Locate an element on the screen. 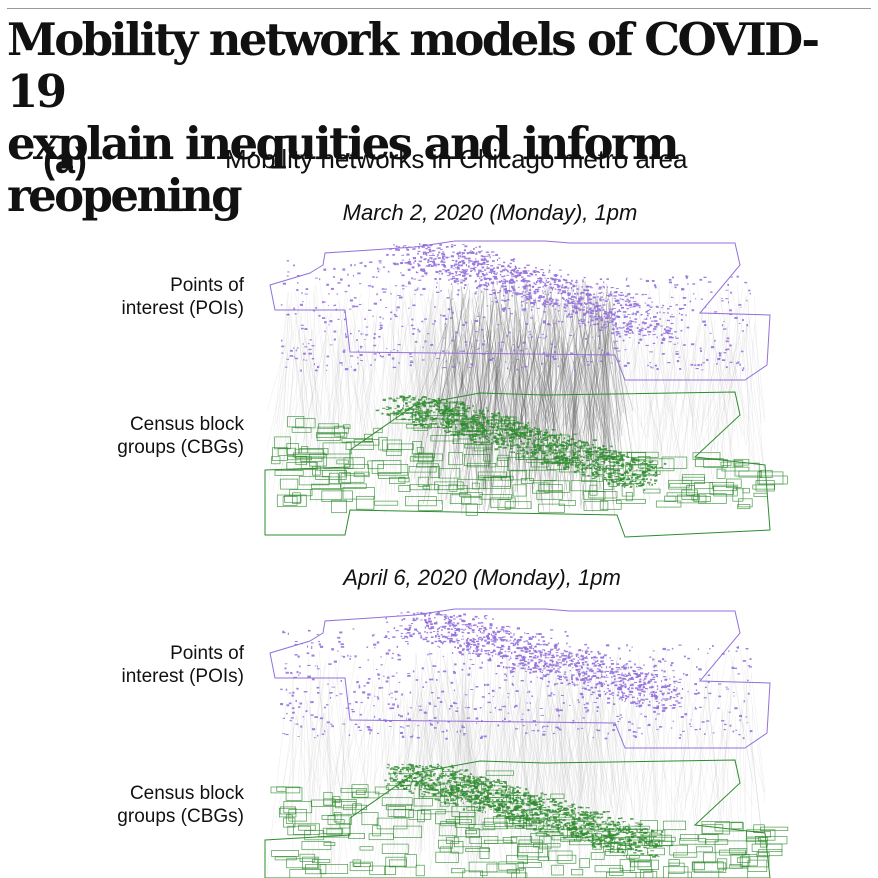 The height and width of the screenshot is (878, 878). snapshot-1-cbg-label: Census block groups (CBGs) is located at coordinates (180, 436).